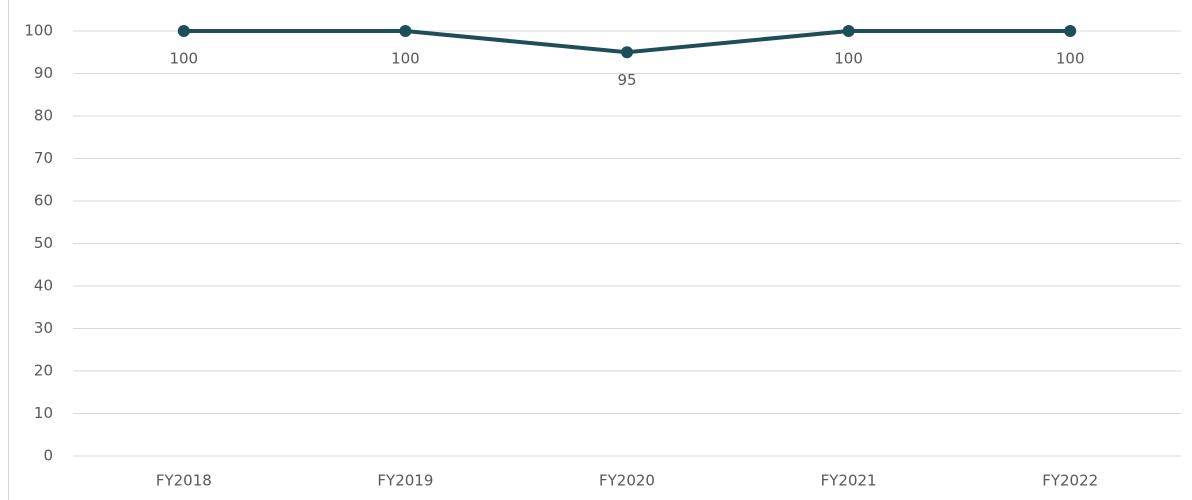 This screenshot has height=500, width=1192. Describe the element at coordinates (43, 158) in the screenshot. I see `y-tick-label: 70` at that location.